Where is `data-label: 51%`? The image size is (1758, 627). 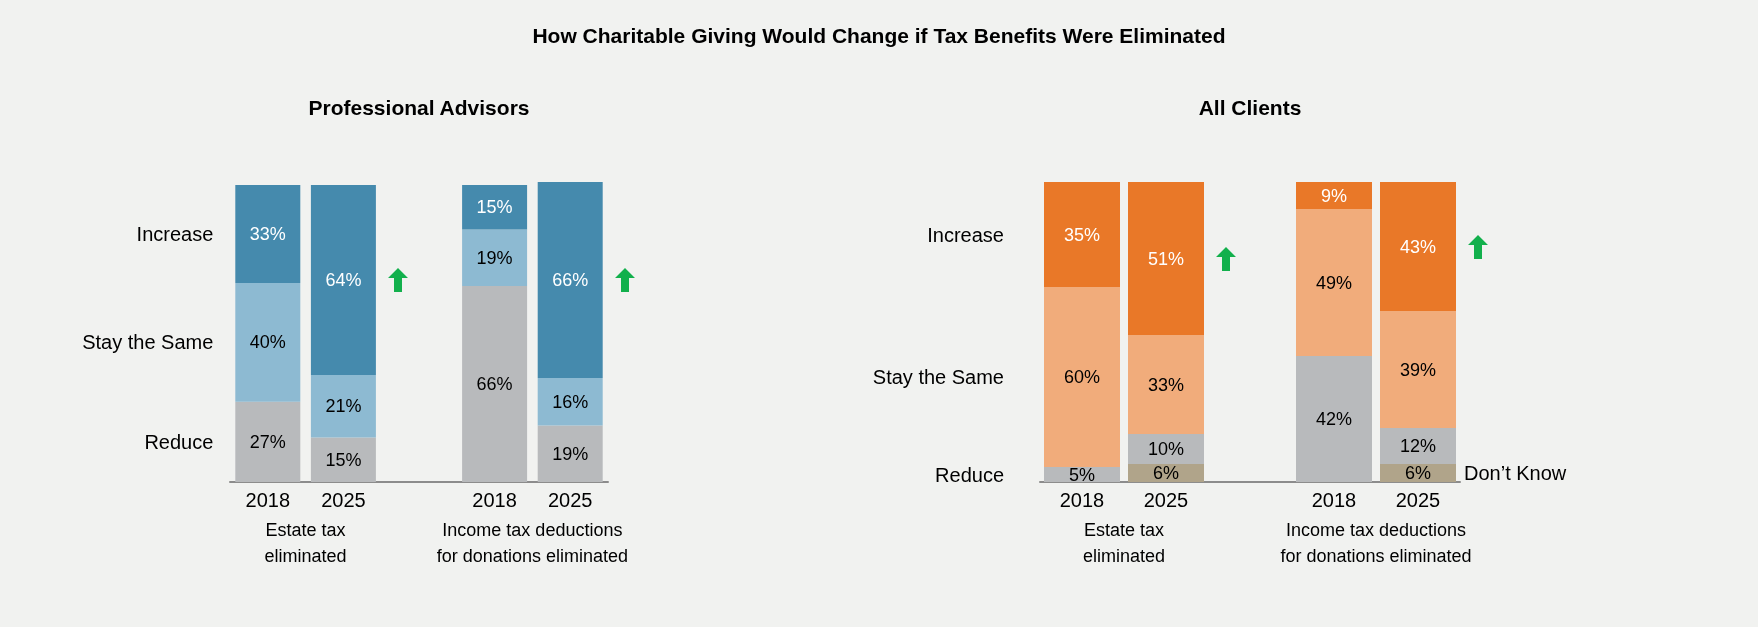
data-label: 51% is located at coordinates (1166, 258).